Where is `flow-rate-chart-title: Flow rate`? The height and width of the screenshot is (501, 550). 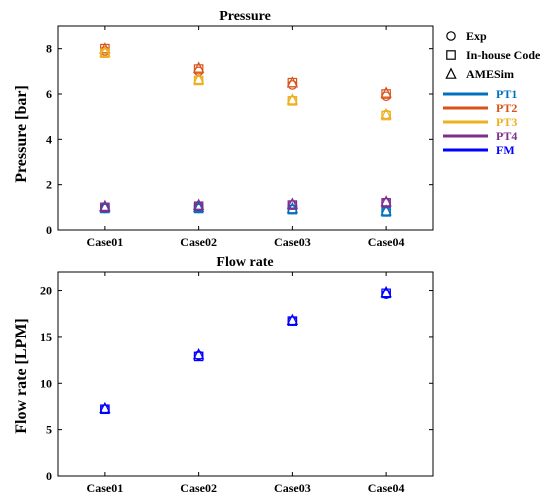
flow-rate-chart-title: Flow rate is located at coordinates (244, 262).